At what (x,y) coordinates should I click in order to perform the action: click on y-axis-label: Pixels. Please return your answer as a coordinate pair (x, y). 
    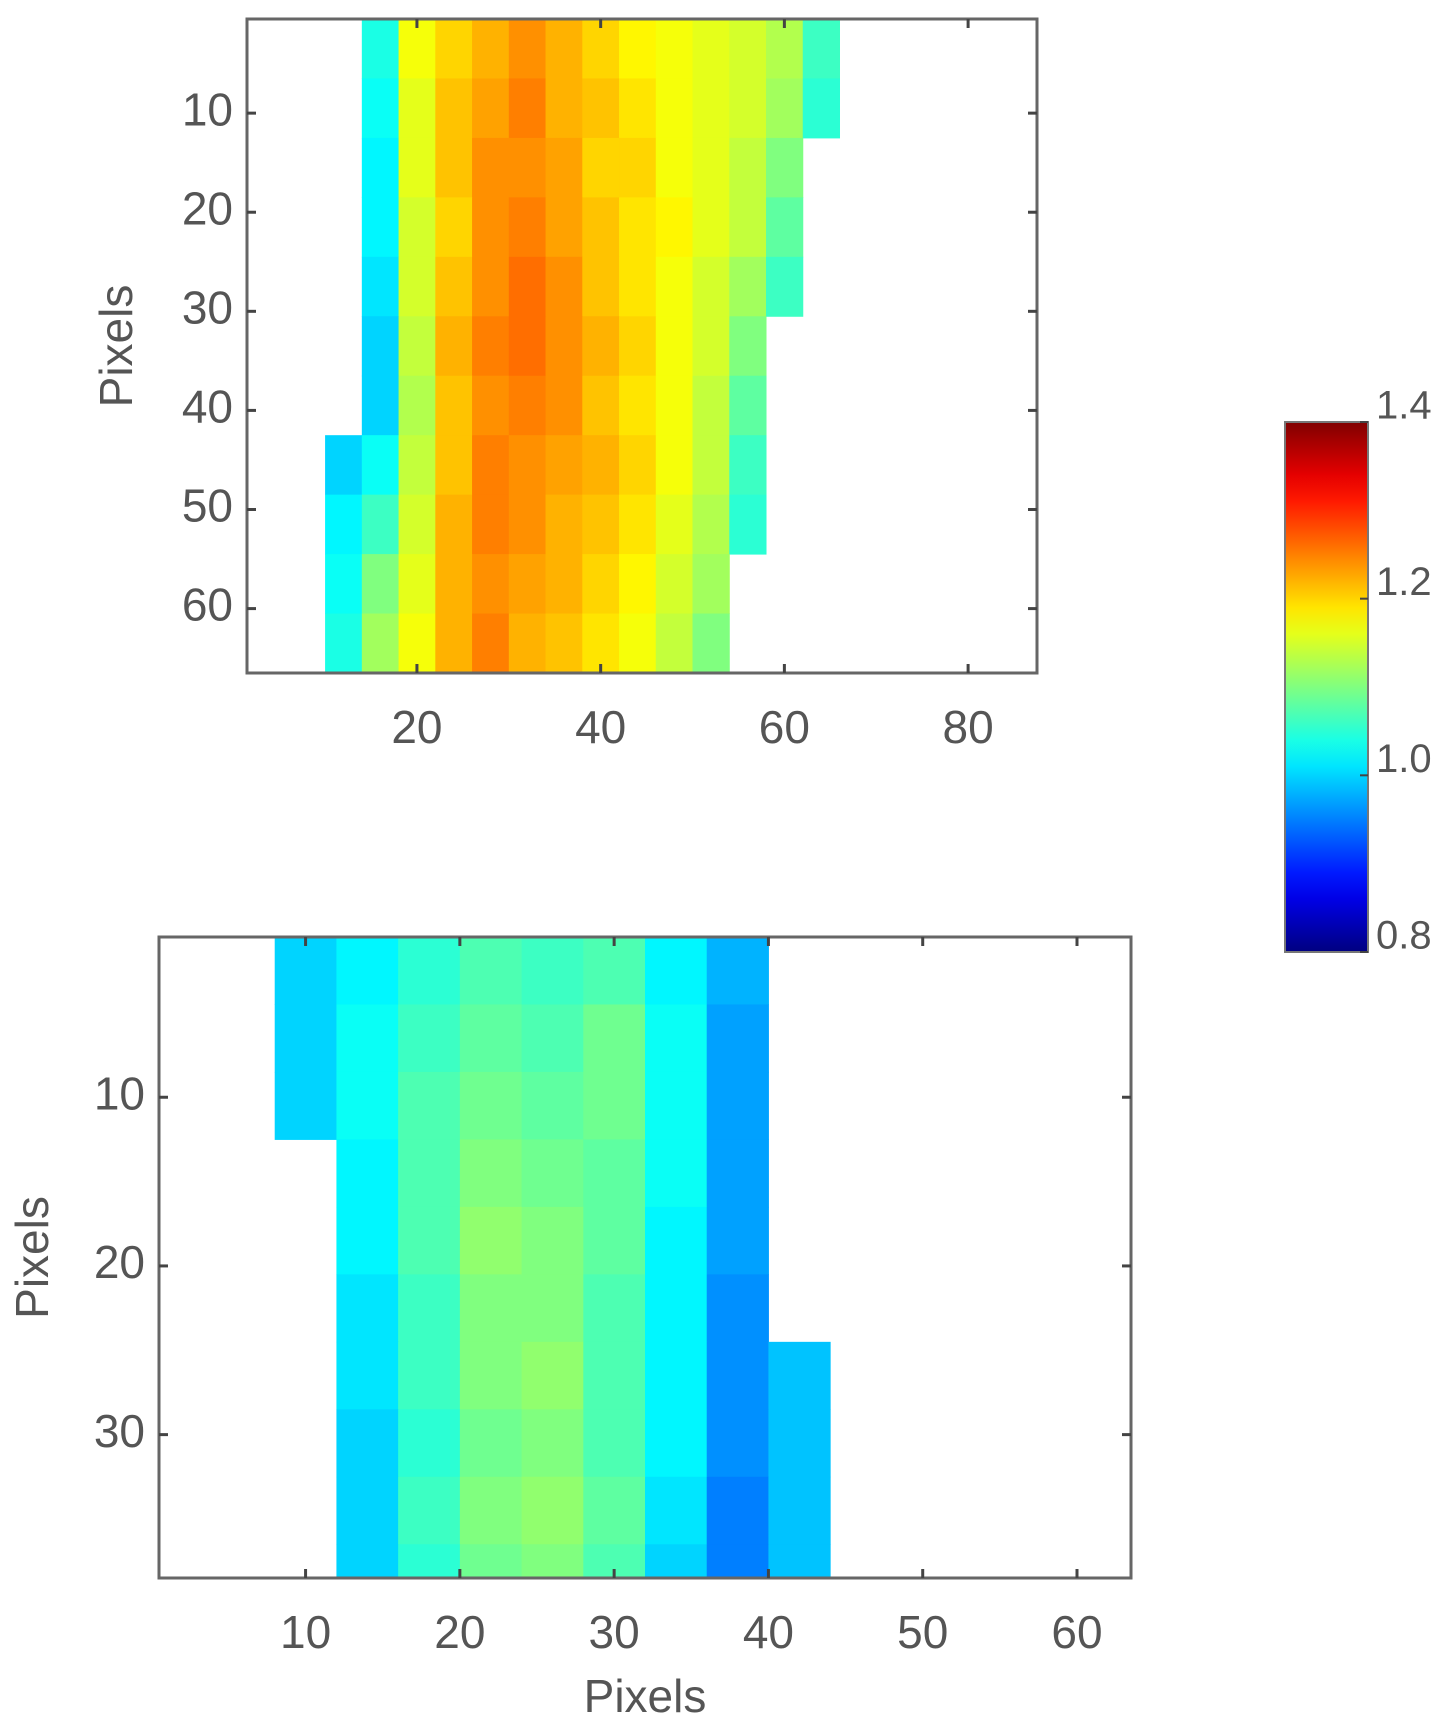
    Looking at the image, I should click on (32, 1257).